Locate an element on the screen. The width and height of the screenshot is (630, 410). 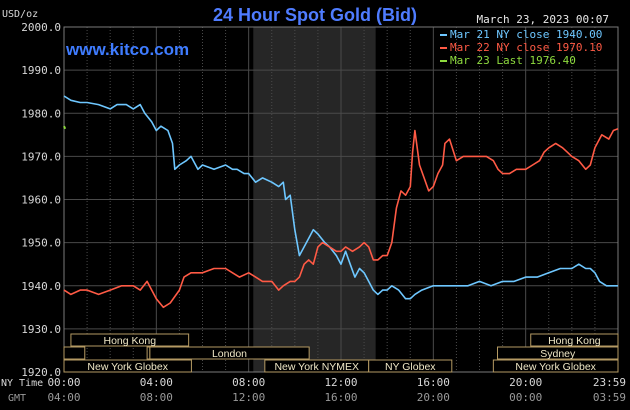
x-tick-label-gmt: 12:00 is located at coordinates (248, 397).